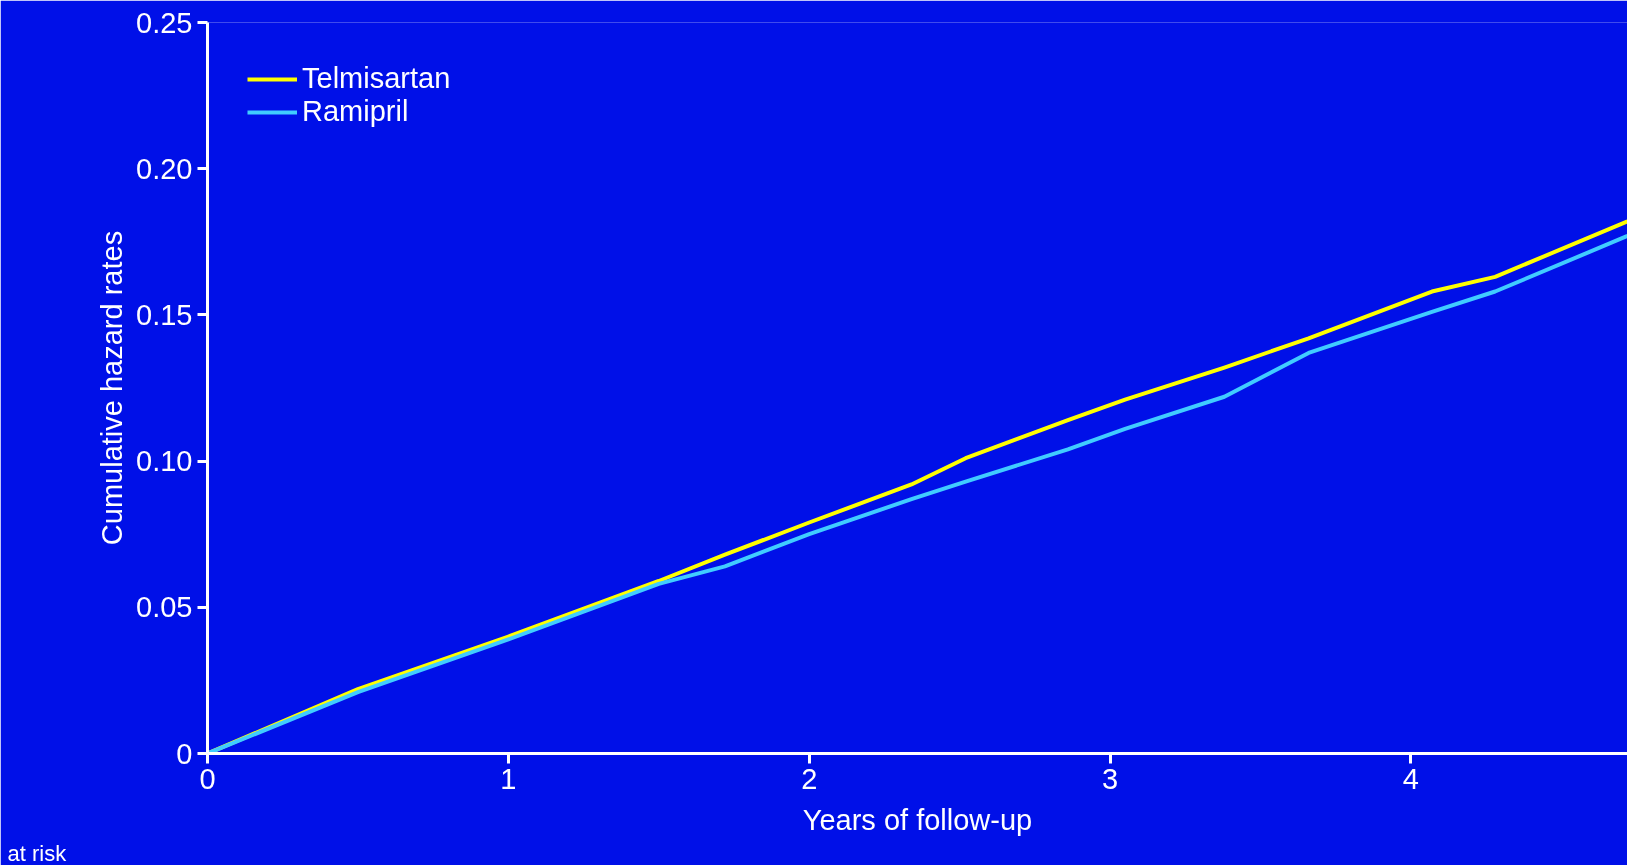 The image size is (1627, 865). What do you see at coordinates (164, 607) in the screenshot?
I see `y-tick-label: 0.05` at bounding box center [164, 607].